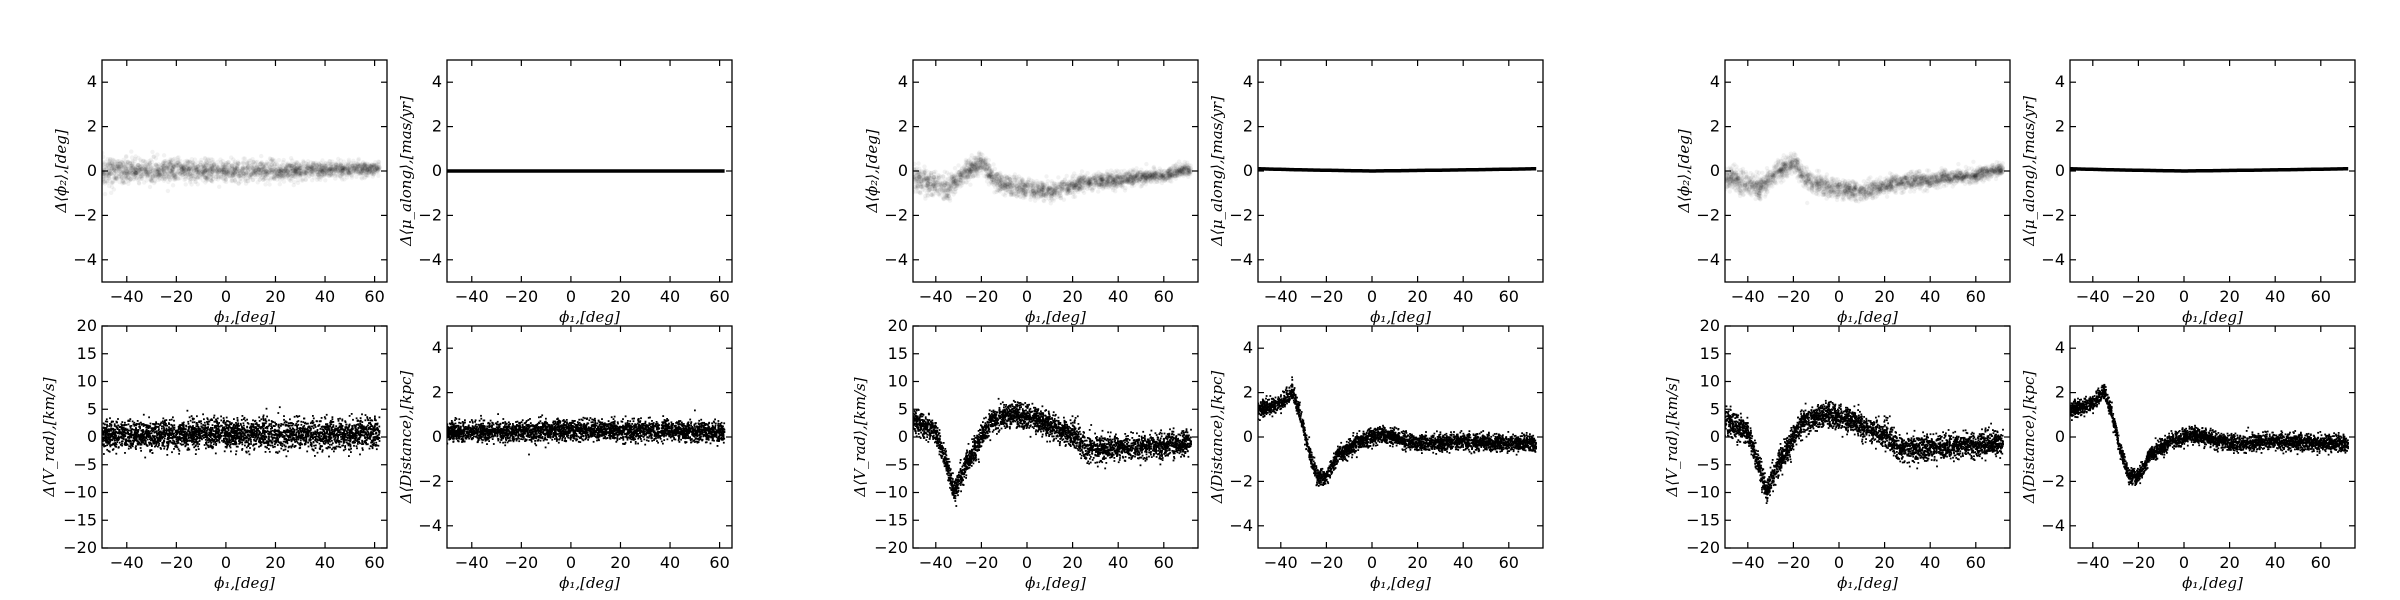 Image resolution: width=2400 pixels, height=600 pixels. What do you see at coordinates (87, 381) in the screenshot?
I see `y-tick-label: 10` at bounding box center [87, 381].